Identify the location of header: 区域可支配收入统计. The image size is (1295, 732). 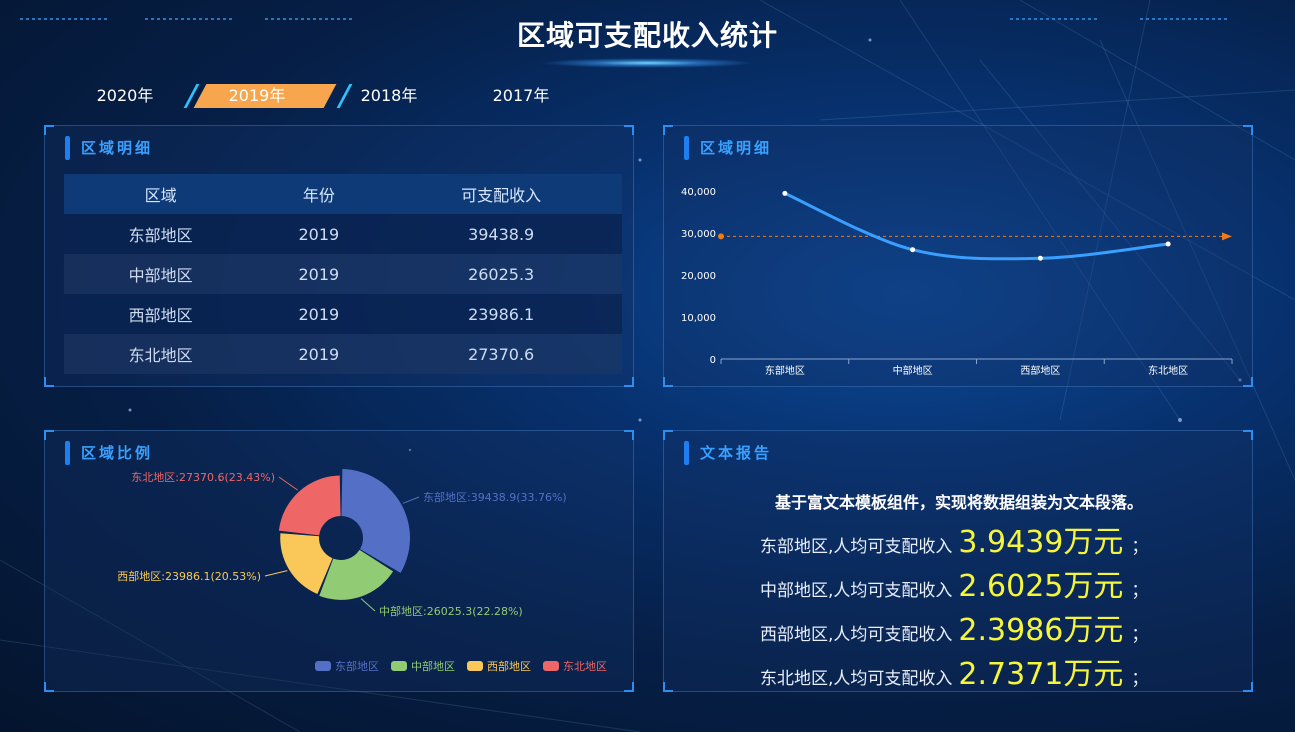
(647, 35).